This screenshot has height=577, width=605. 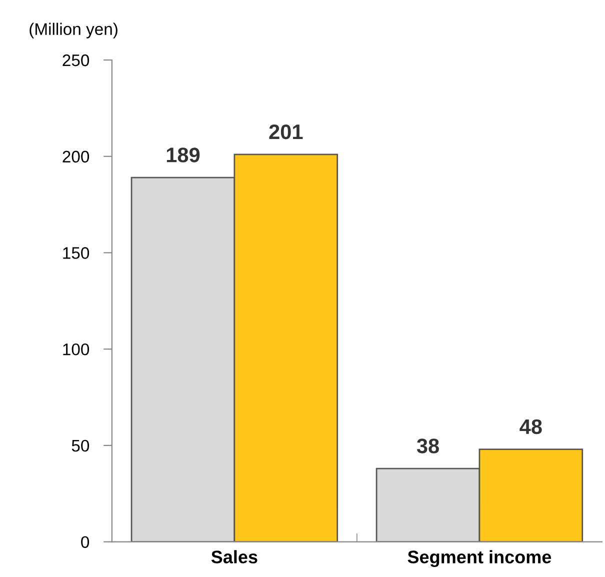 What do you see at coordinates (76, 349) in the screenshot?
I see `y-tick-label: 100` at bounding box center [76, 349].